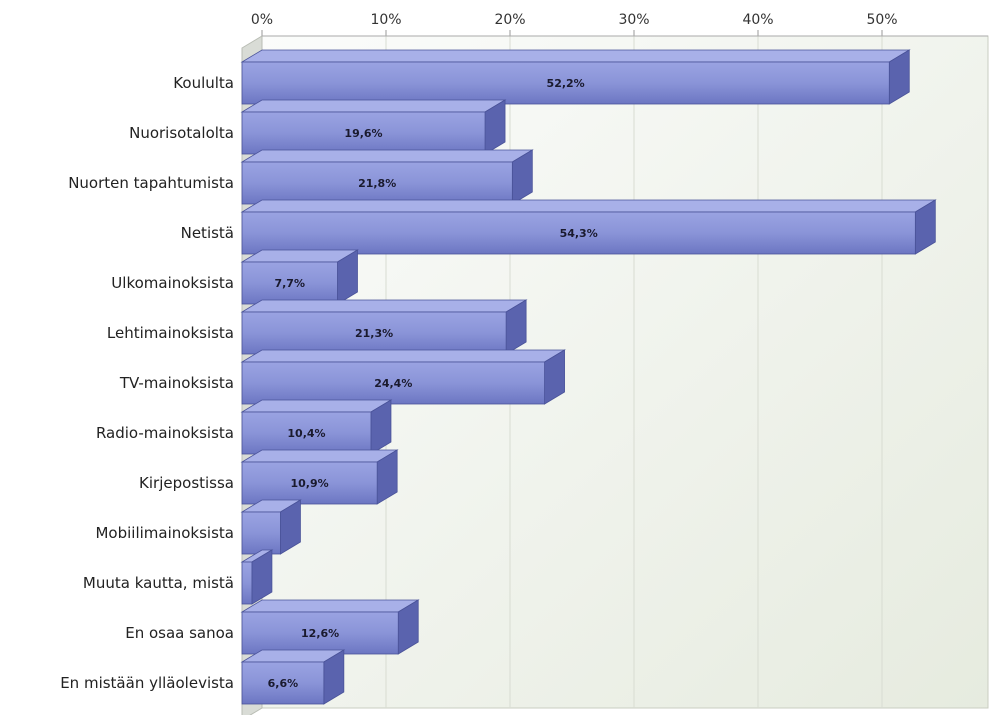  I want to click on data-label: 10,9%, so click(309, 483).